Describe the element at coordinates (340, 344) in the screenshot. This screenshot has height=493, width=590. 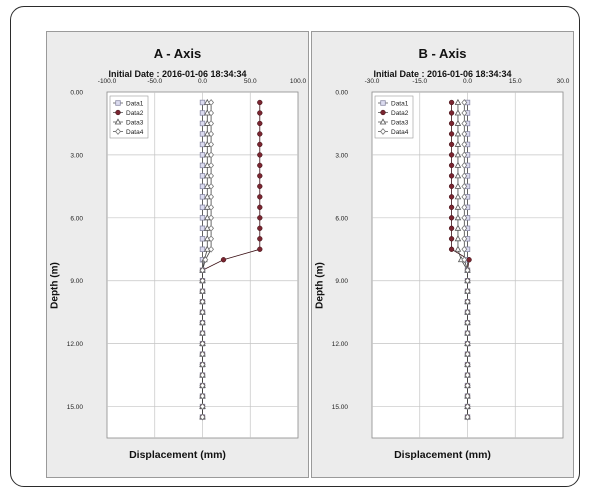
I see `b-axis-y-tick-label: 12.00` at that location.